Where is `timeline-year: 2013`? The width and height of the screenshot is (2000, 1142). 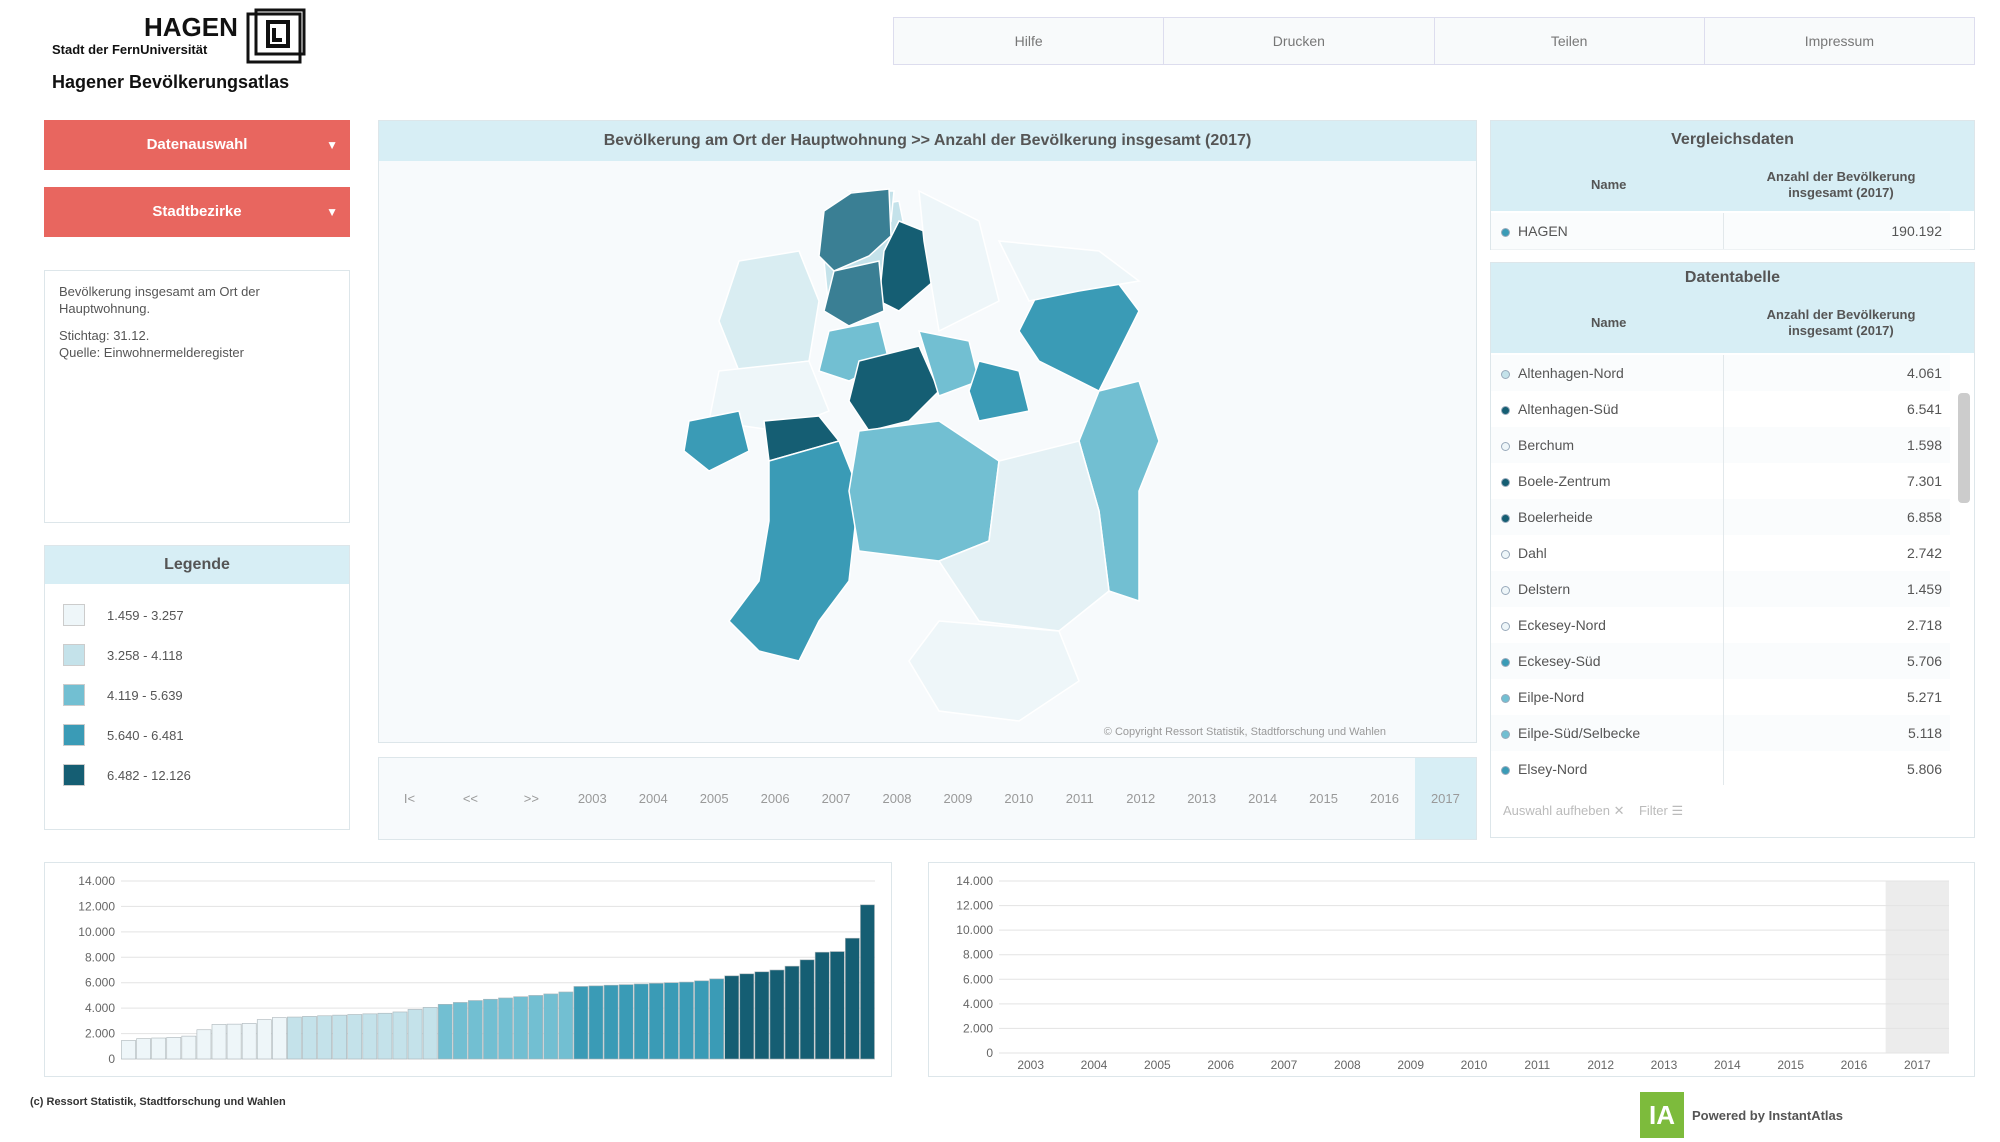 timeline-year: 2013 is located at coordinates (1202, 798).